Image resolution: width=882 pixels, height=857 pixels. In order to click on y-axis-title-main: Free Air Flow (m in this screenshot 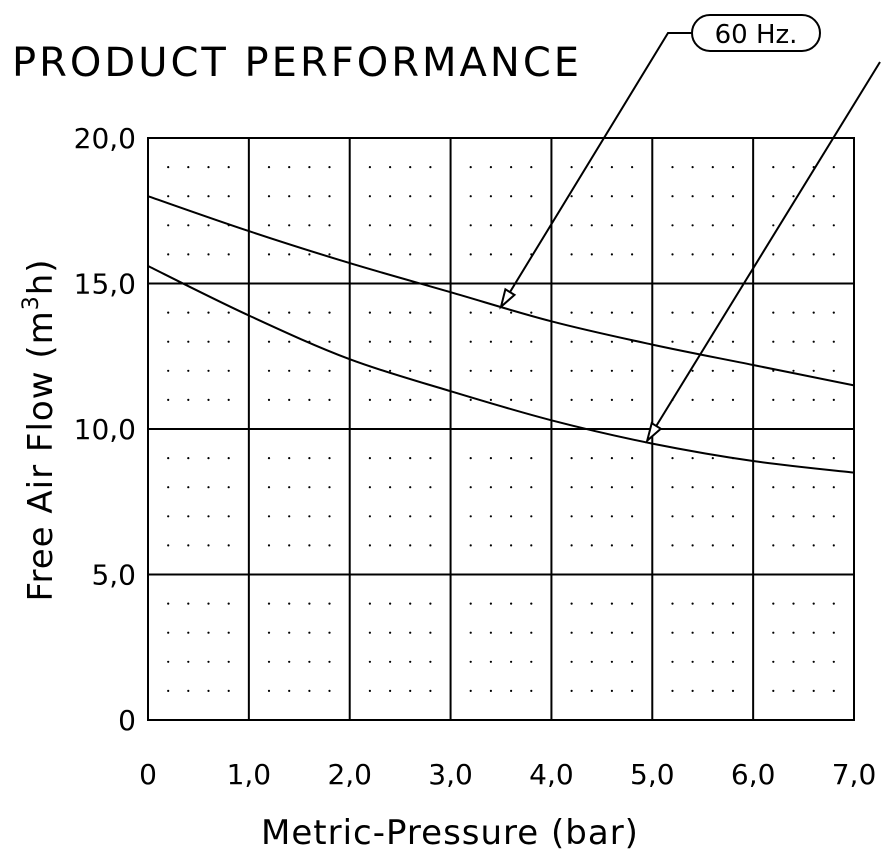, I will do `click(41, 455)`.